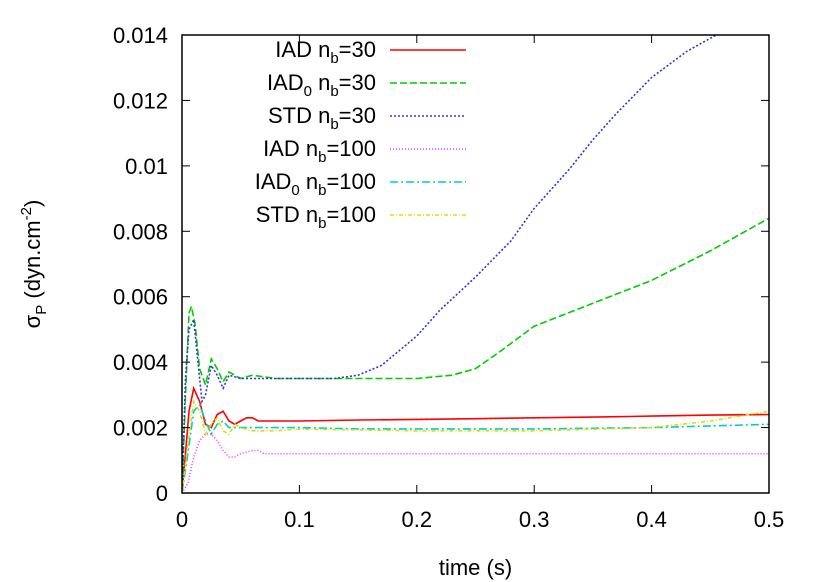  I want to click on y-axis-label: σP (dyn.cm-2), so click(34, 264).